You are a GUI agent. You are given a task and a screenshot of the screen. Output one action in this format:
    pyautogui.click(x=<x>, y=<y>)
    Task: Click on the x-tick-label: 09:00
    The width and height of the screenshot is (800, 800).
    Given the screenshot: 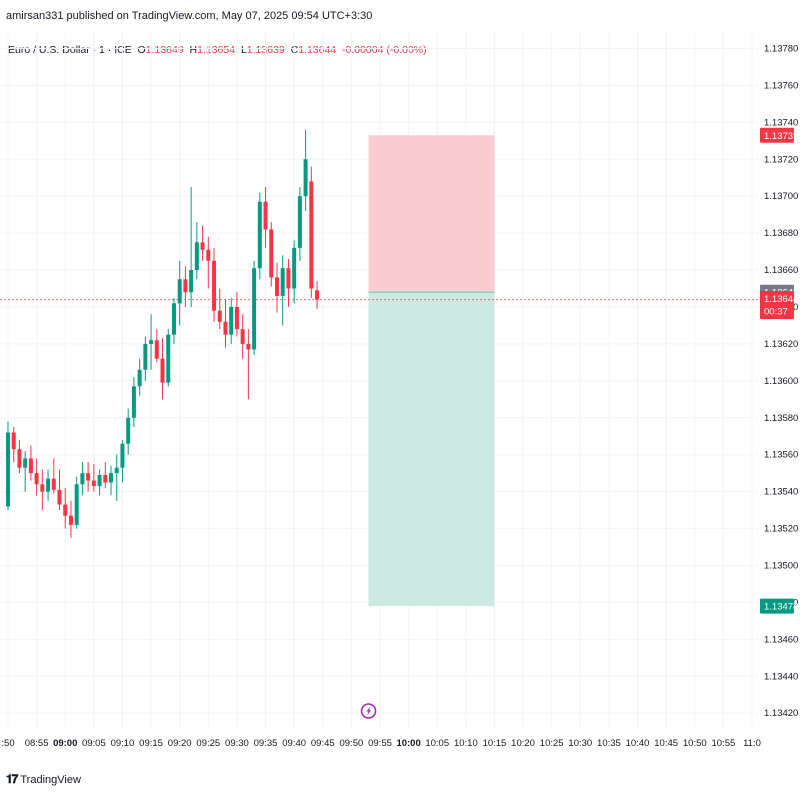 What is the action you would take?
    pyautogui.click(x=65, y=743)
    